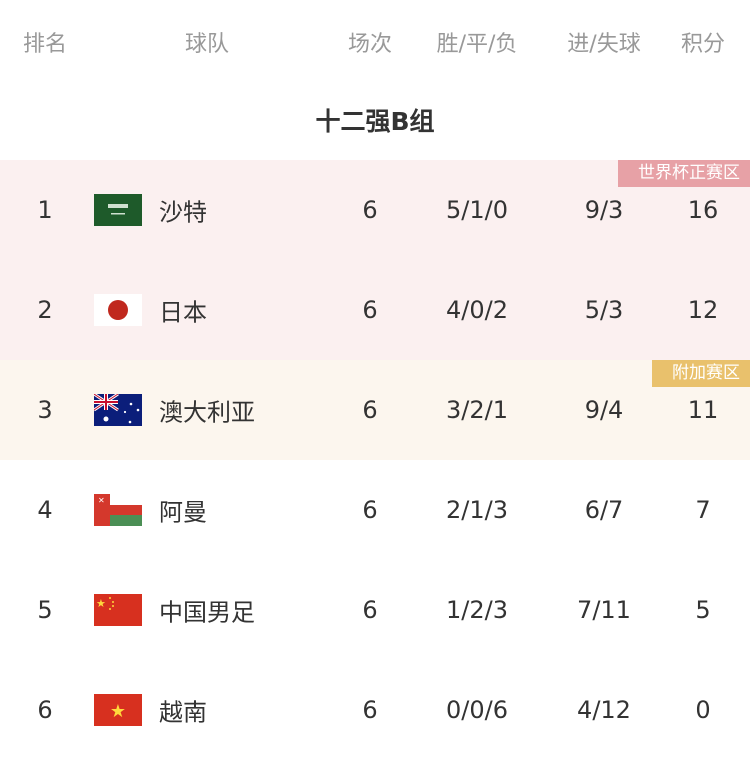  I want to click on table-header: 排名 球队 场次 胜/平/负 进/失球 积分, so click(375, 40).